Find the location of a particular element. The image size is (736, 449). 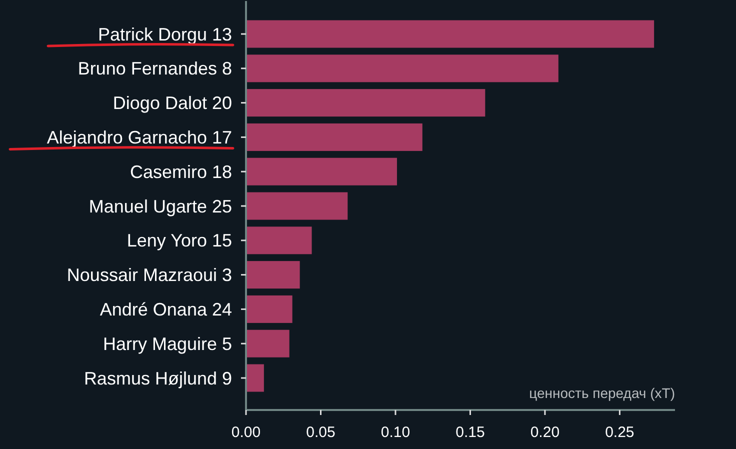

x-tick-label: 0.05 is located at coordinates (321, 432).